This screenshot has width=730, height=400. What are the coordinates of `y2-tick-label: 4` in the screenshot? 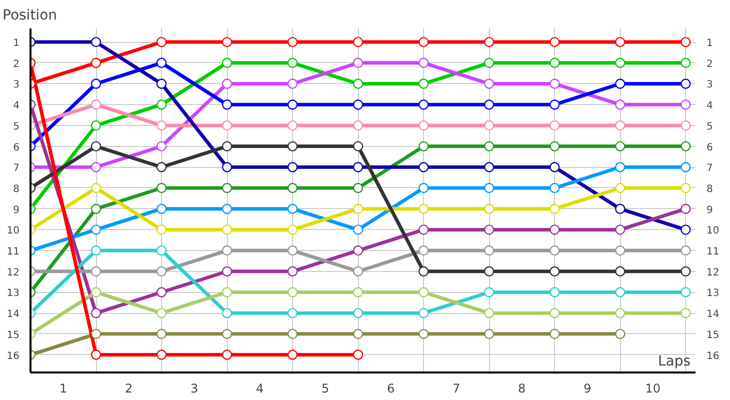 It's located at (709, 106).